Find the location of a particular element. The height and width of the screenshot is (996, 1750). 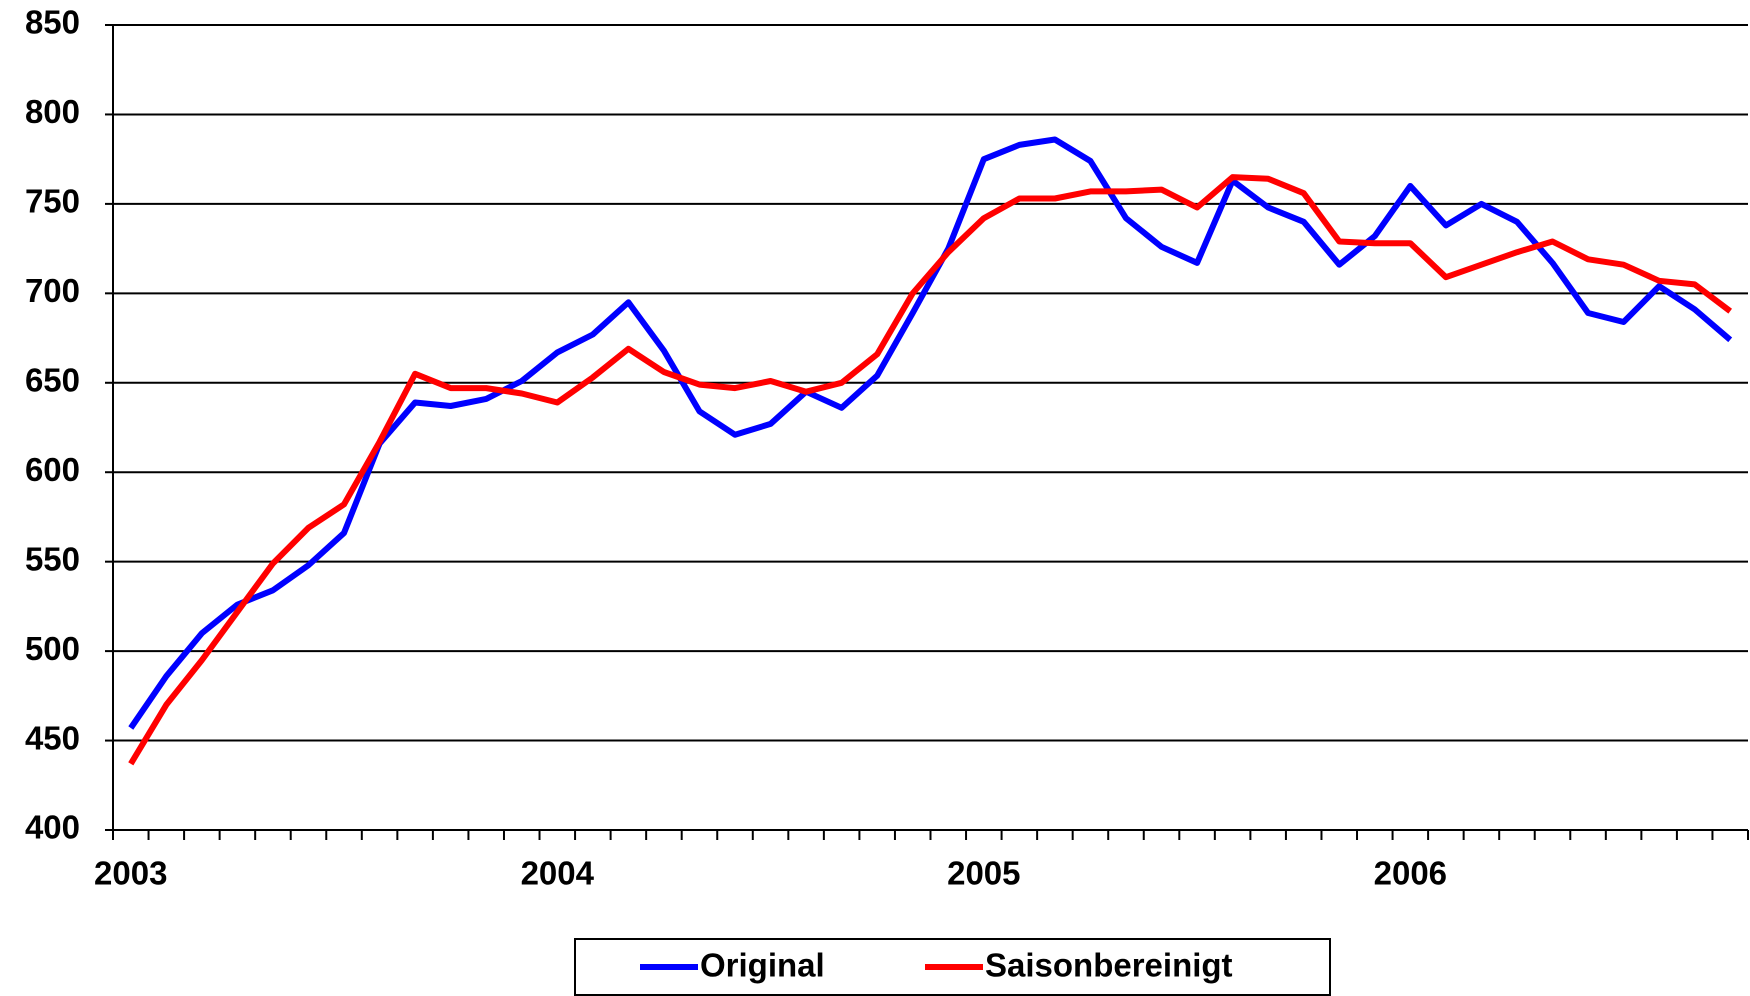

x-tick-label: 2004 is located at coordinates (558, 873).